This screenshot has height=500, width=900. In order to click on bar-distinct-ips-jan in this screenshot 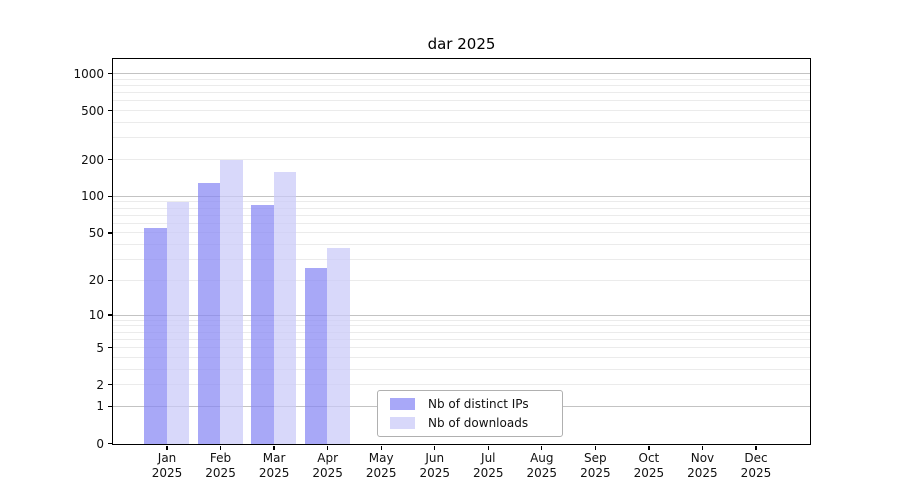, I will do `click(155, 335)`.